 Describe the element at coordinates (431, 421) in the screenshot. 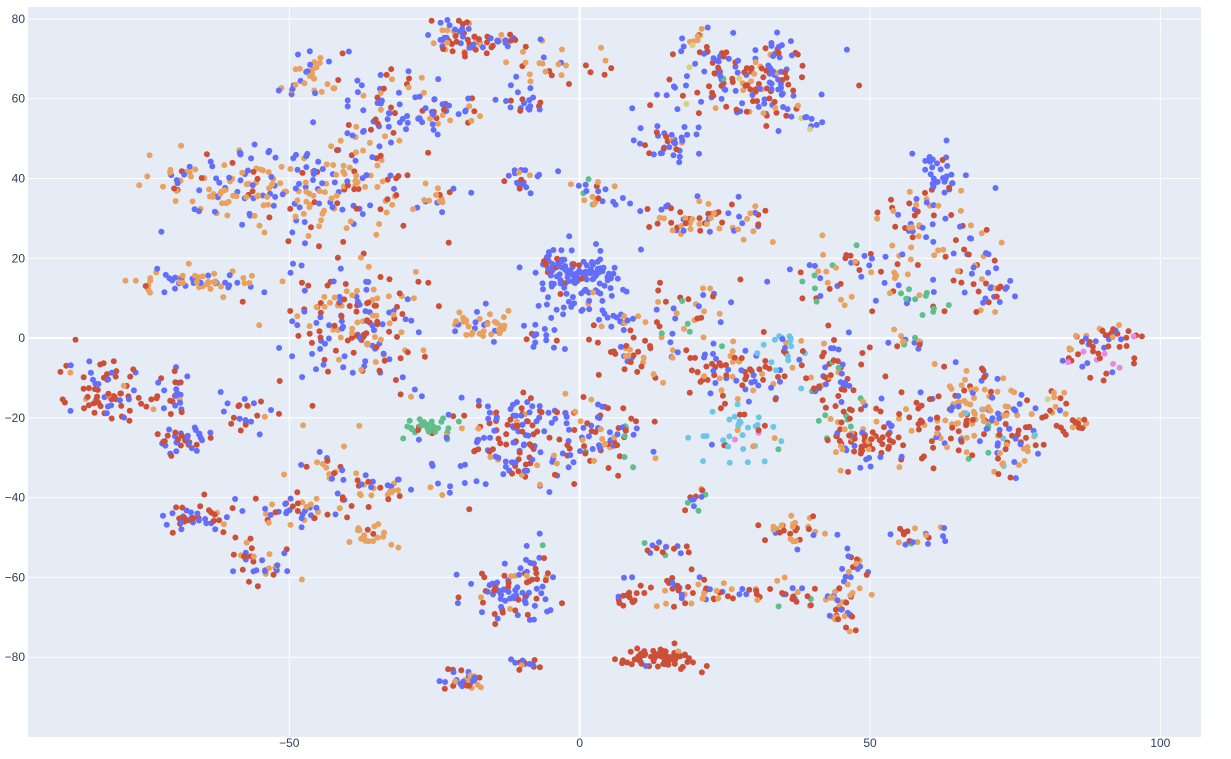

I see `scatter-point-green` at that location.